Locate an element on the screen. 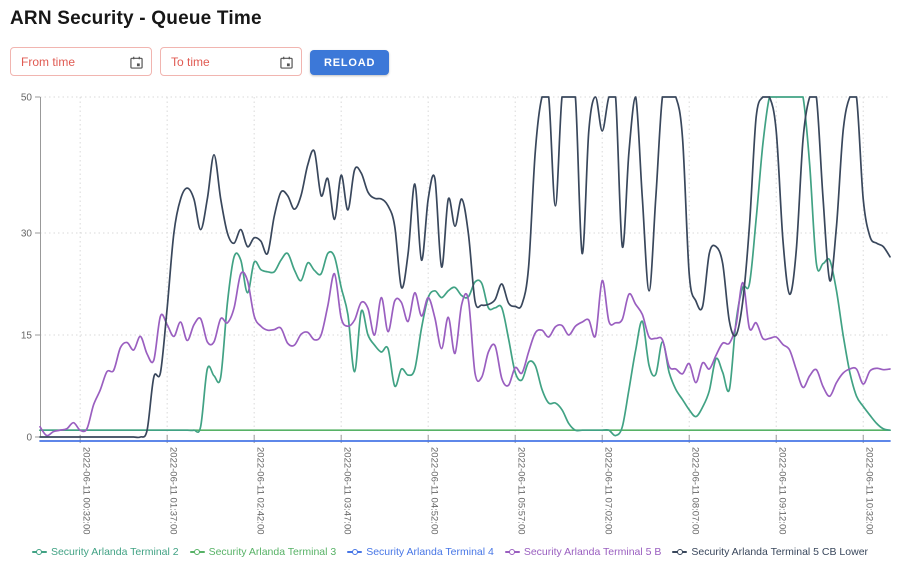  svg-text: 15 is located at coordinates (27, 336).